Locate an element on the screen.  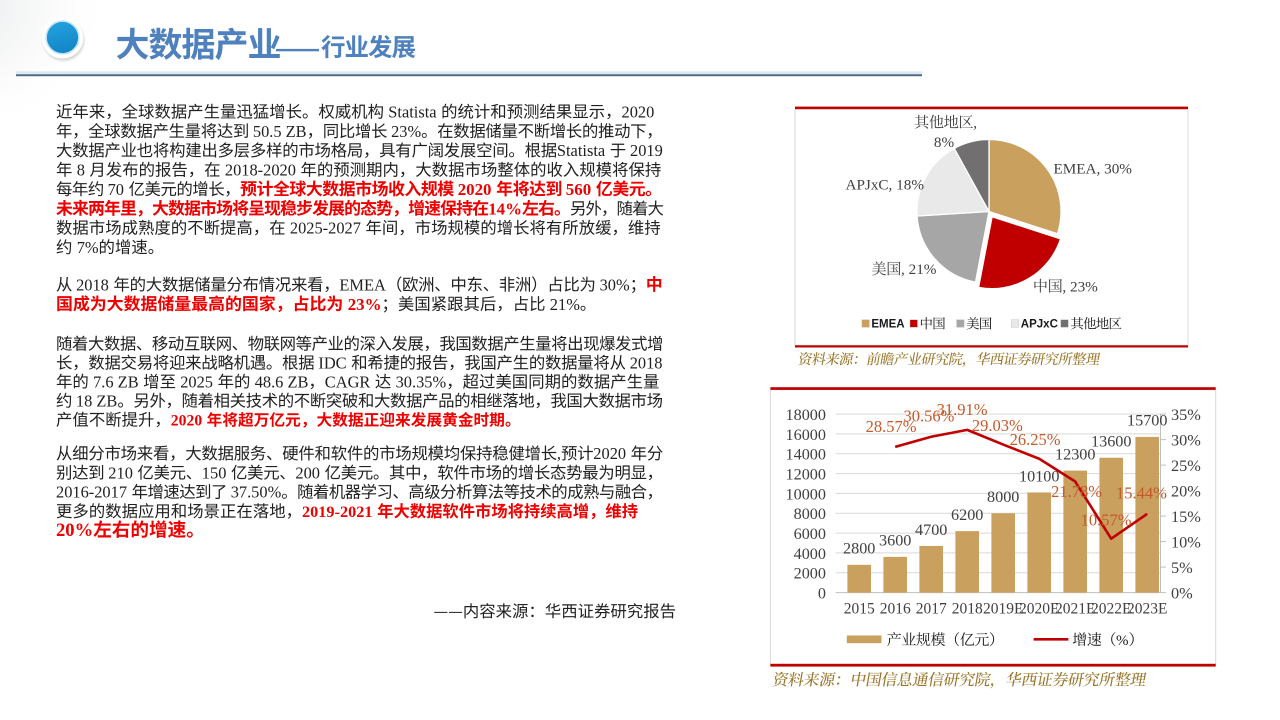
svg-text: 0% is located at coordinates (1182, 593).